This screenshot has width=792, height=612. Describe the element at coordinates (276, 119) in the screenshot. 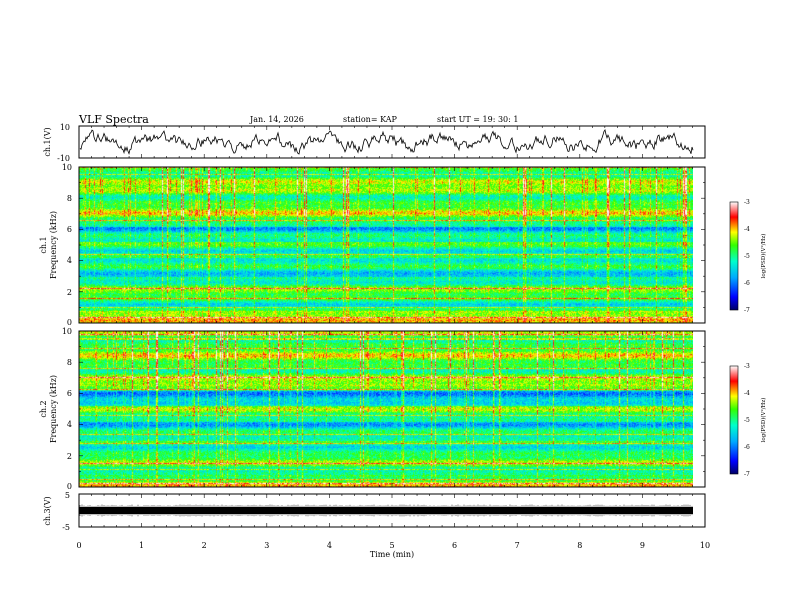

I see `date-label: Jan. 14, 2026` at that location.